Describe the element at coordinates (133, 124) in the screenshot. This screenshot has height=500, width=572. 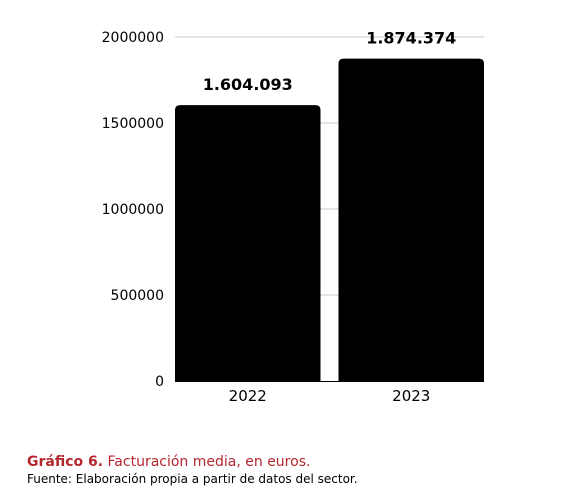
I see `y-tick-label-1500000: 1500000` at that location.